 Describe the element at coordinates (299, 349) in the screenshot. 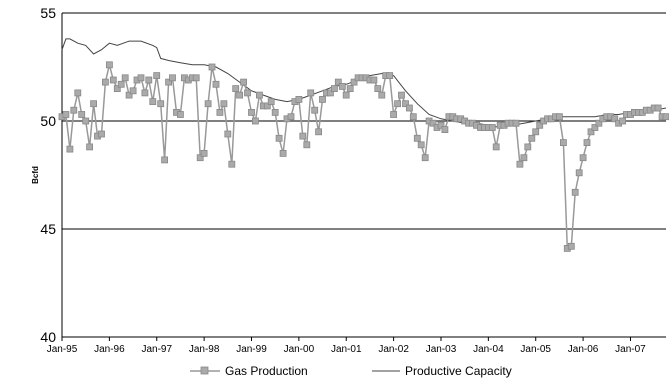

I see `x-tick-label: Jan-00` at that location.